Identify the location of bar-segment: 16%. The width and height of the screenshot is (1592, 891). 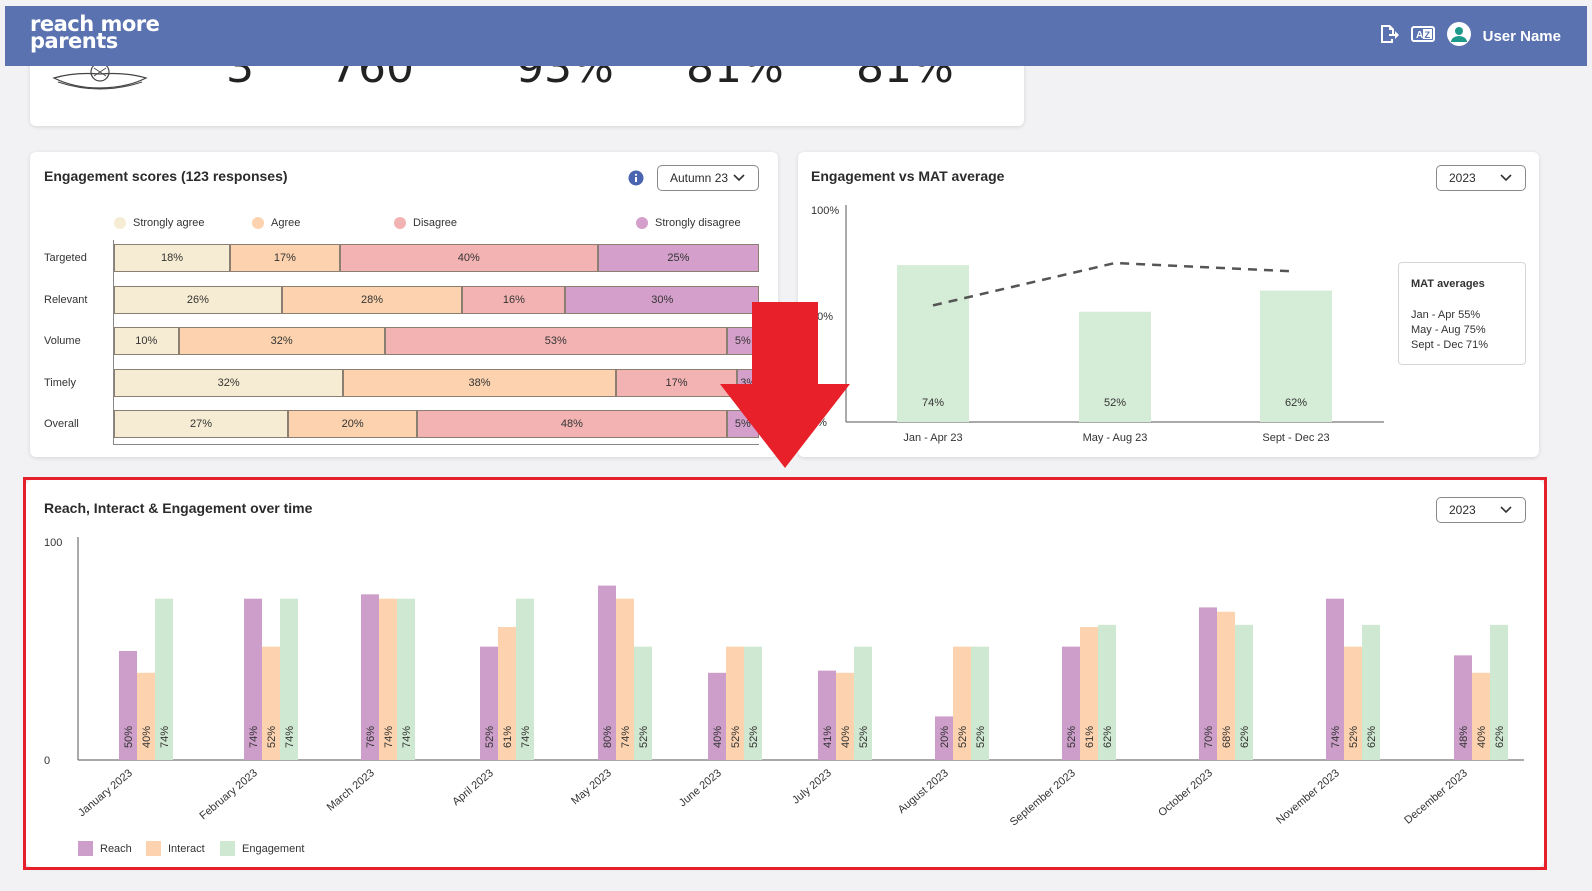
(514, 300).